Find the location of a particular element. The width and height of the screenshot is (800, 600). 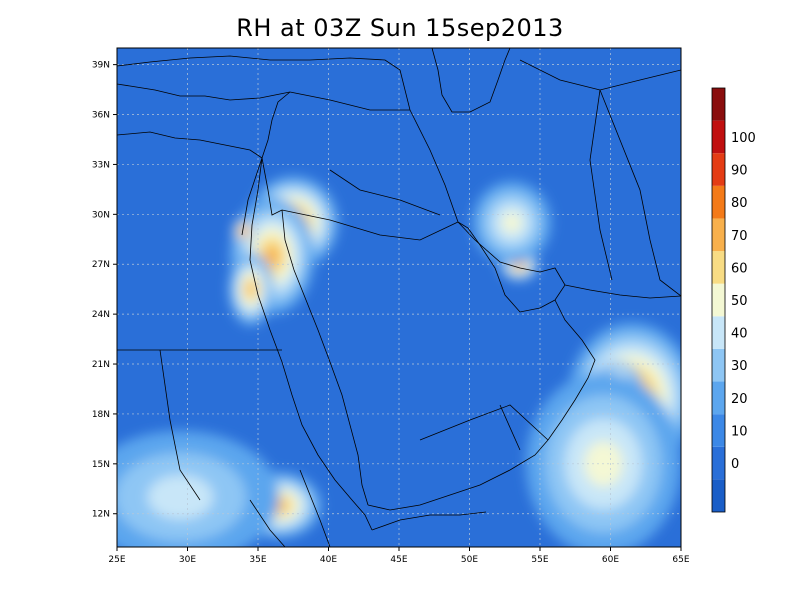

colorbar-label: 90 is located at coordinates (739, 171).